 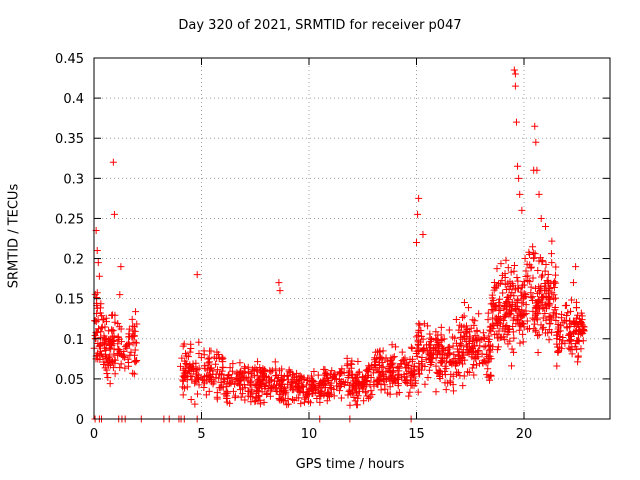 What do you see at coordinates (73, 99) in the screenshot?
I see `y-tick-label: 0.4` at bounding box center [73, 99].